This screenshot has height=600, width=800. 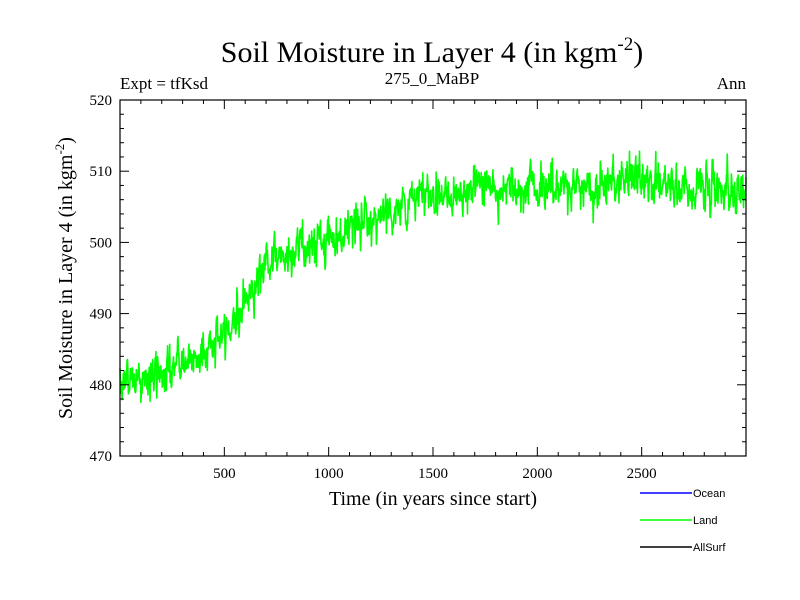 I want to click on y-tick-label: 500, so click(x=101, y=243).